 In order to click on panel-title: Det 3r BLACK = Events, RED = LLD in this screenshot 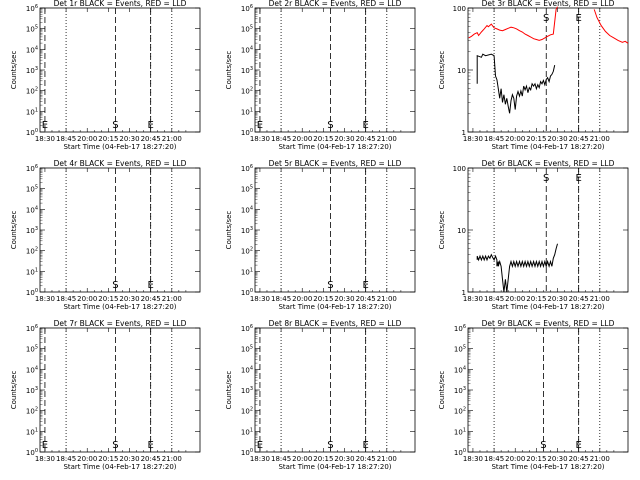, I will do `click(548, 4)`.